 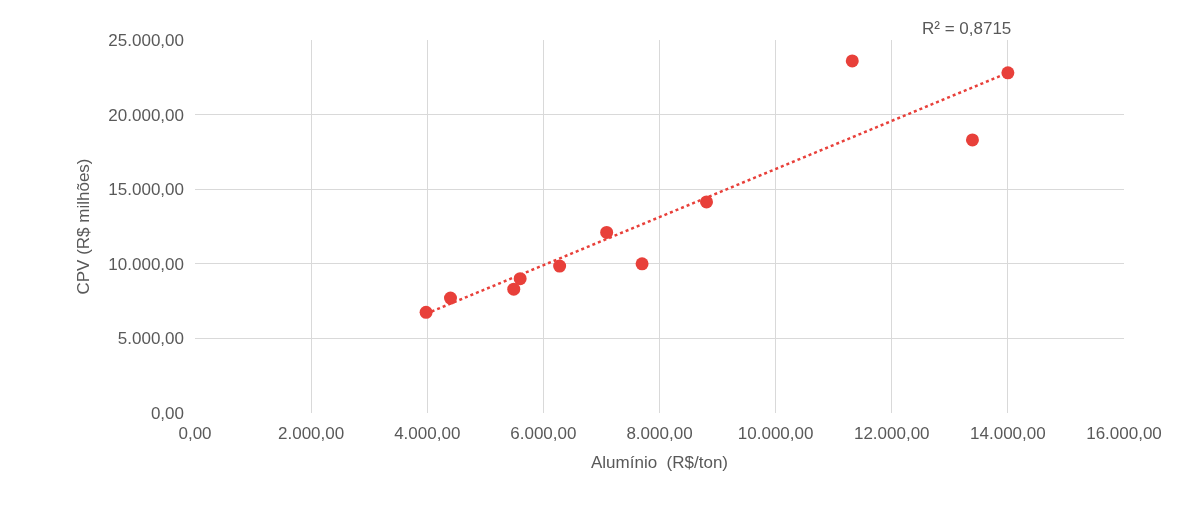 What do you see at coordinates (775, 433) in the screenshot?
I see `x-tick-label: 10.000,00` at bounding box center [775, 433].